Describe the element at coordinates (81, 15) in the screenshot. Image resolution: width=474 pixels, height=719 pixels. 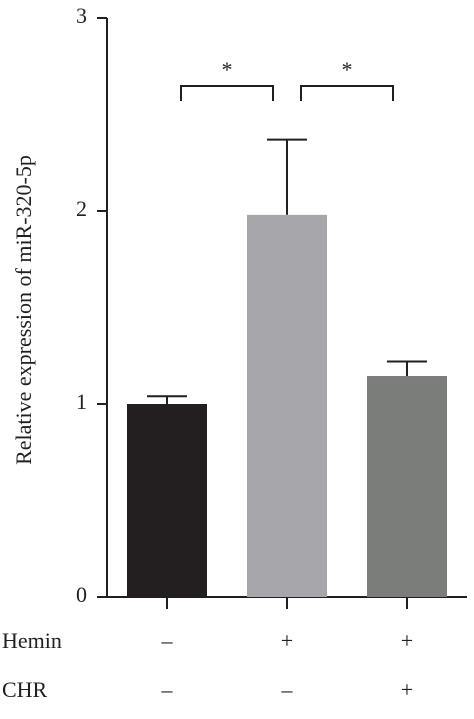
I see `y-tick-label: 3` at that location.